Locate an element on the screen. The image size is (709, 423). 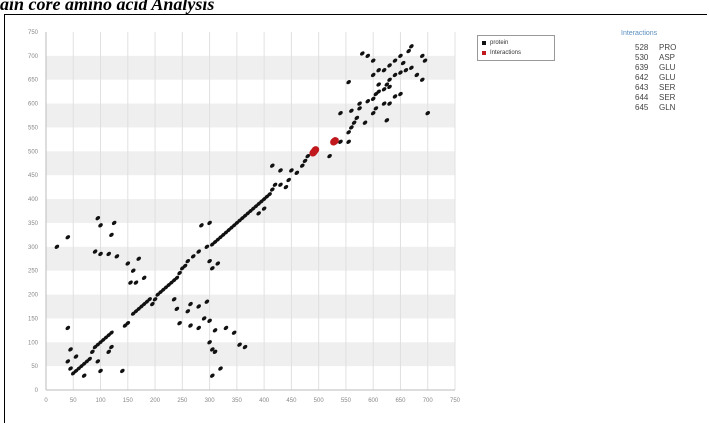
interaction-residue-number: 644 is located at coordinates (642, 97).